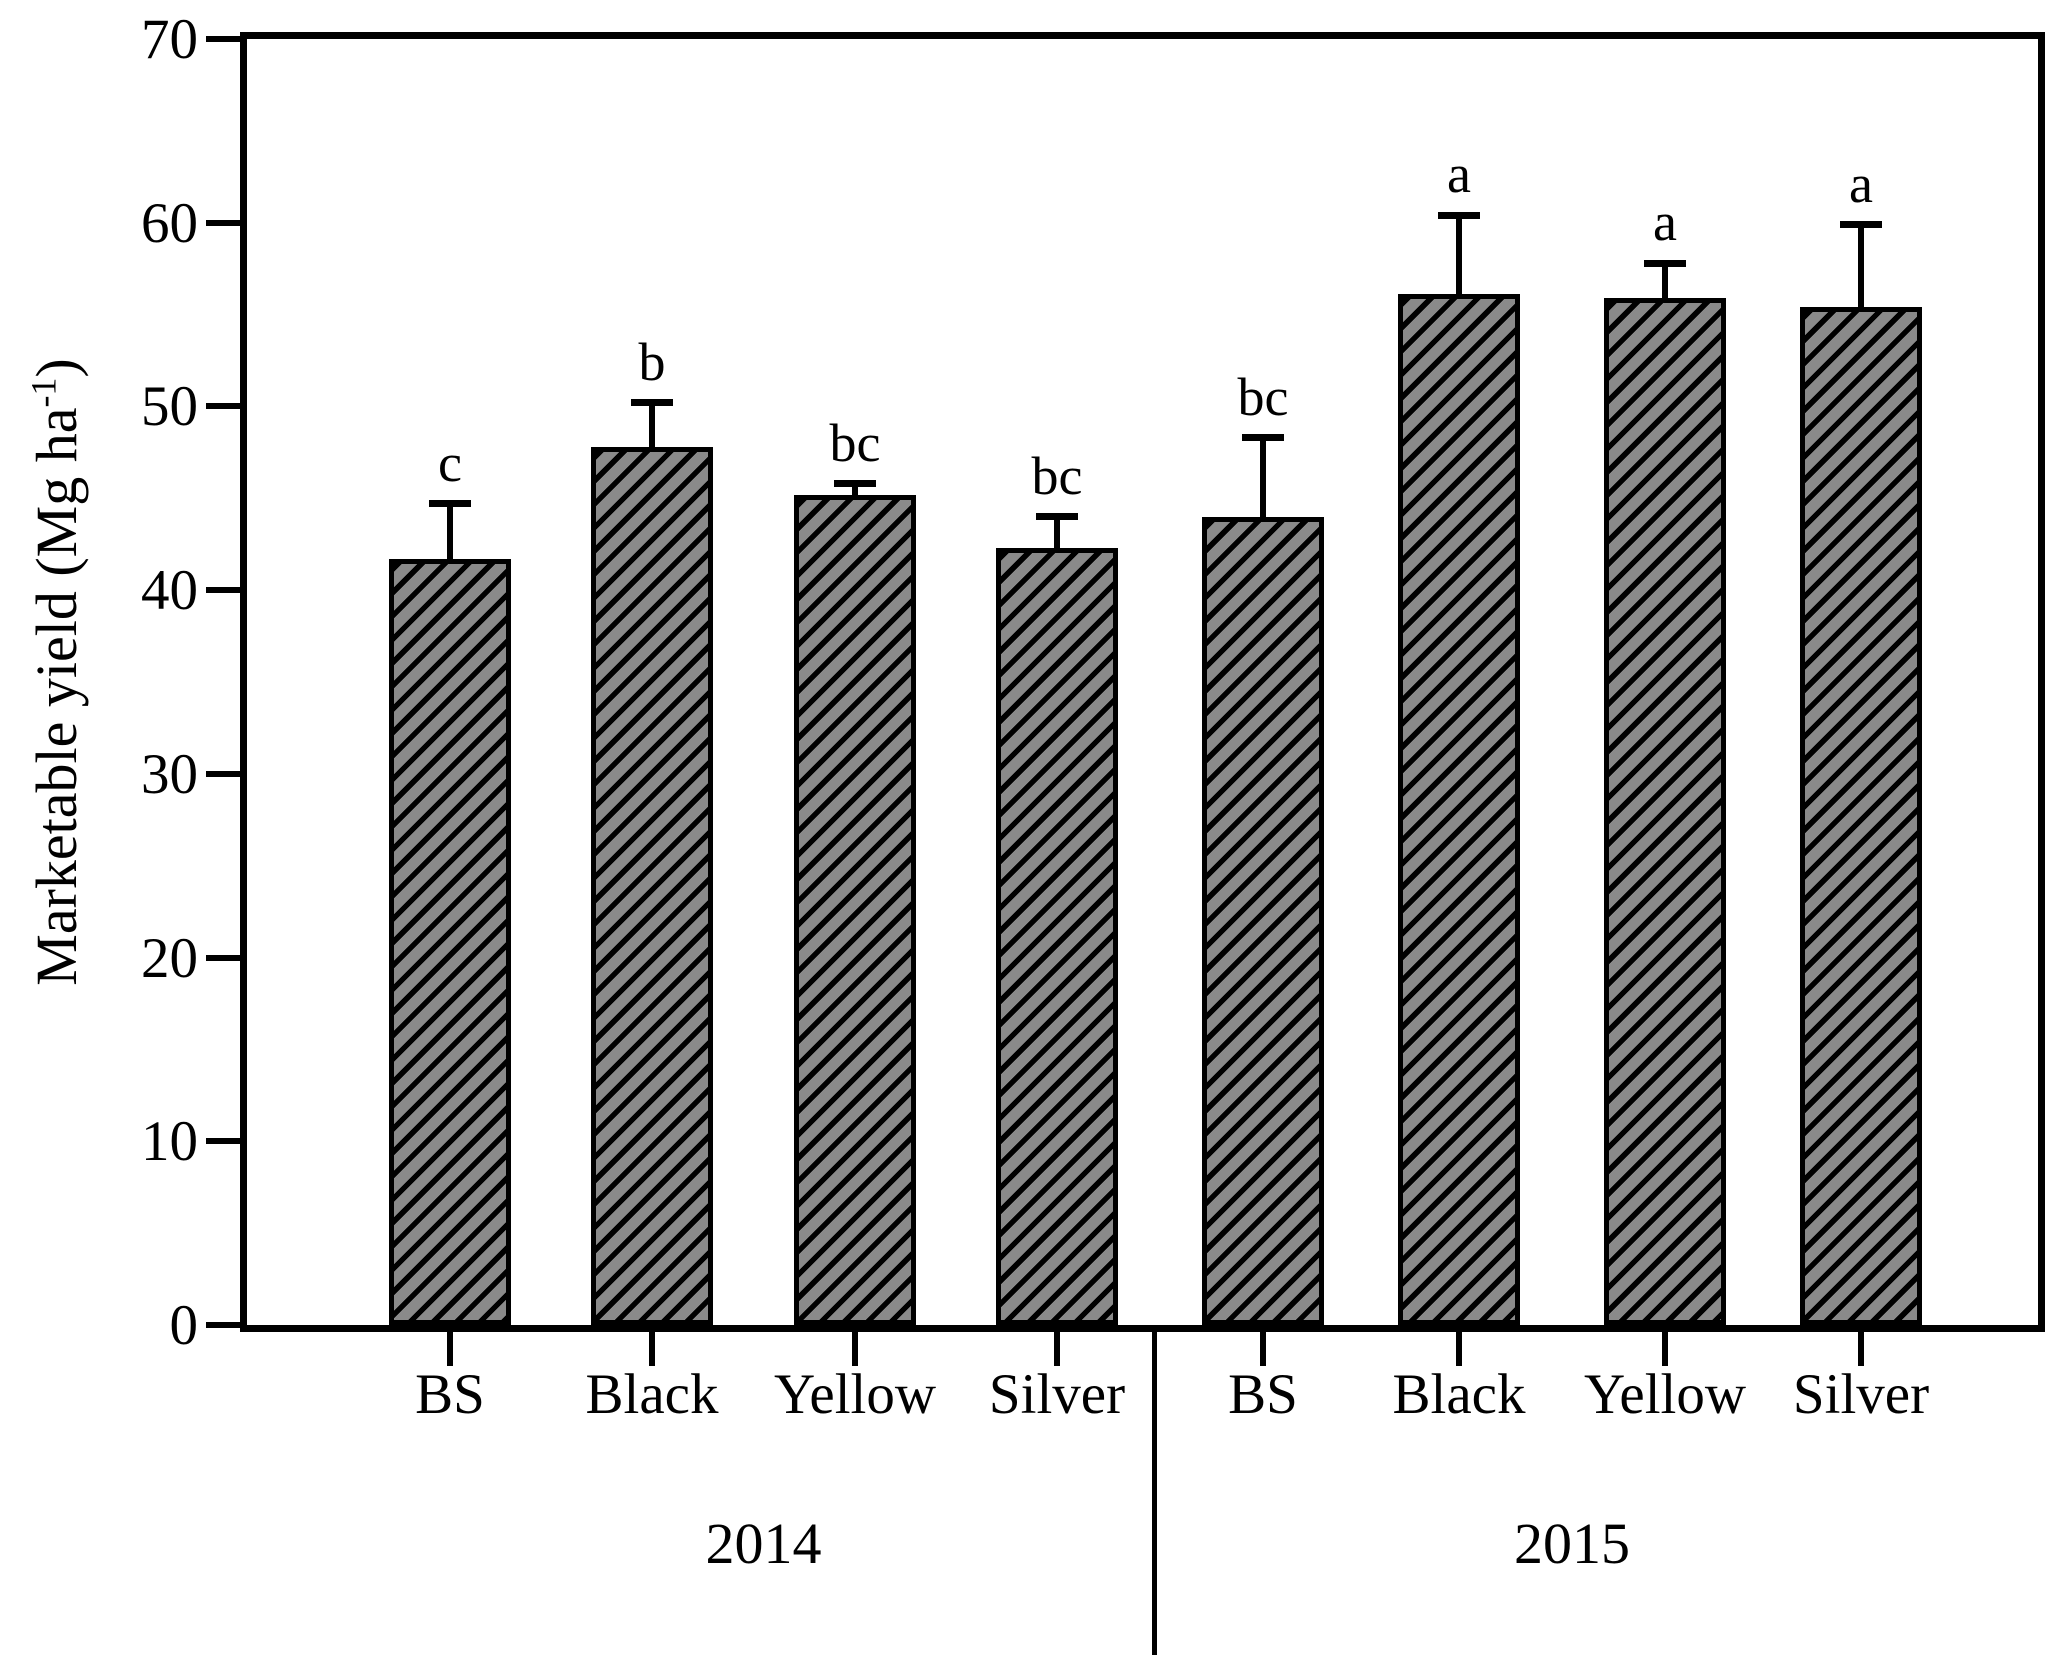 The height and width of the screenshot is (1670, 2062). I want to click on y-axis-tick-label: 60, so click(169, 223).